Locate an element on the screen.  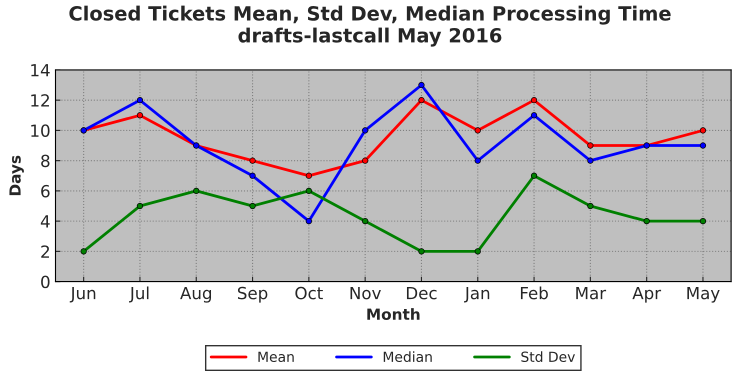
y-tick-label: 6 is located at coordinates (45, 191).